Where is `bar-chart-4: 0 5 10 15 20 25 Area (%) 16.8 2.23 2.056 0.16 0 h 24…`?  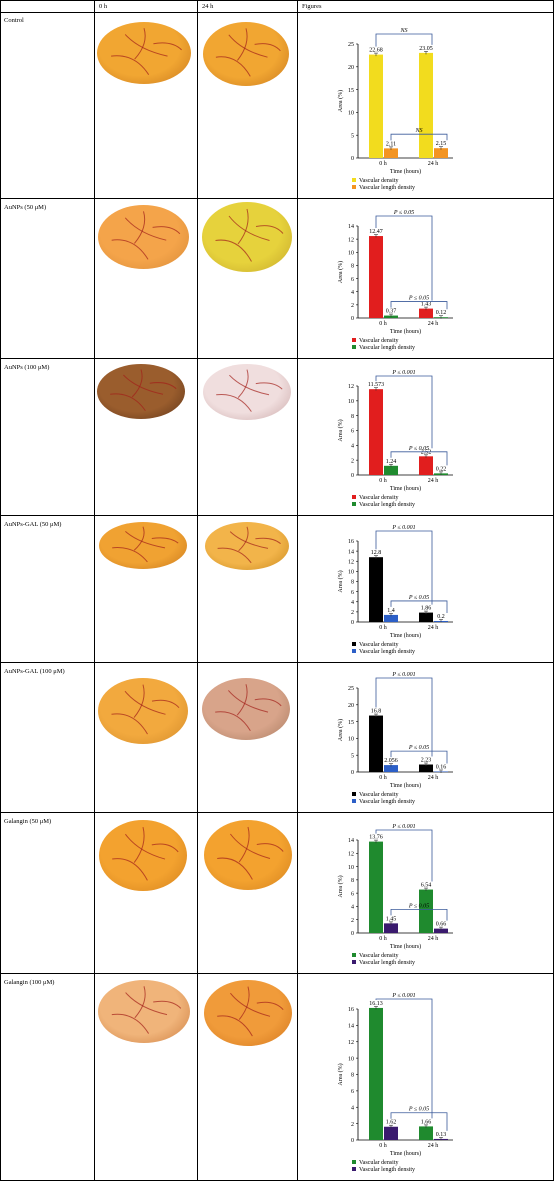
bar-chart-4: 0 5 10 15 20 25 Area (%) 16.8 2.23 2.056 0.16 0 h 24… is located at coordinates (395, 738).